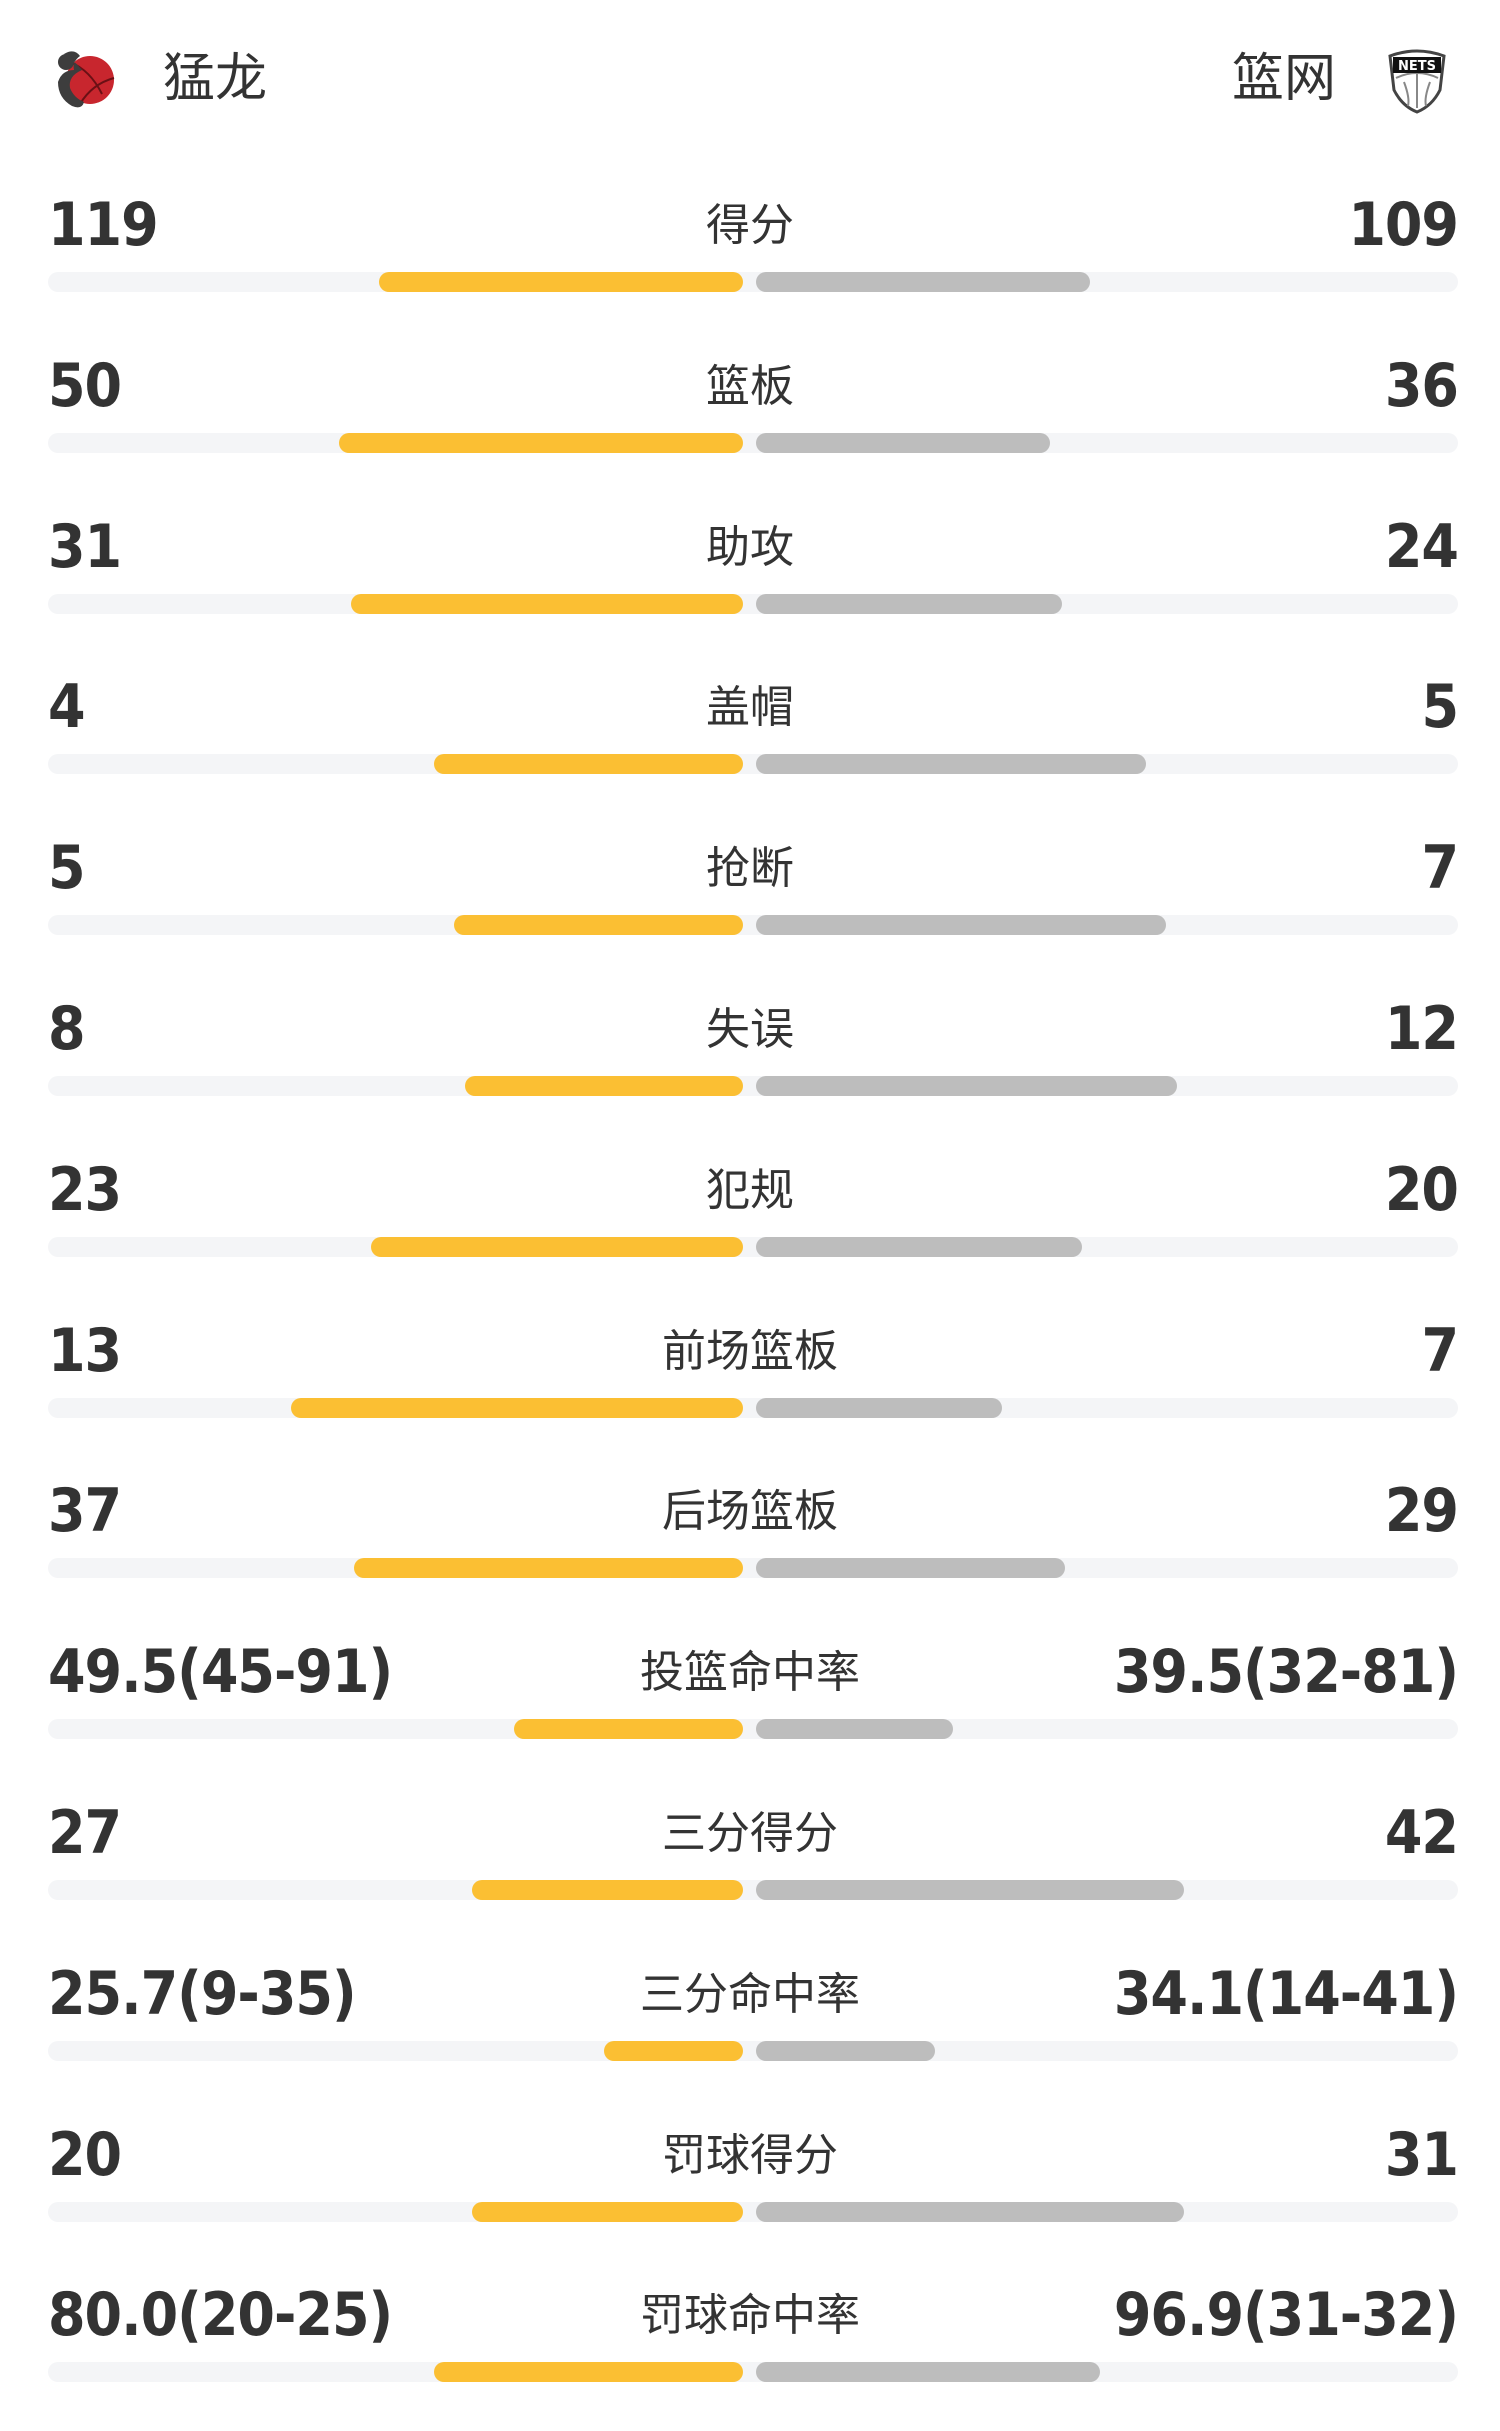 This screenshot has width=1500, height=2431. I want to click on stat-label: 失误, so click(750, 1029).